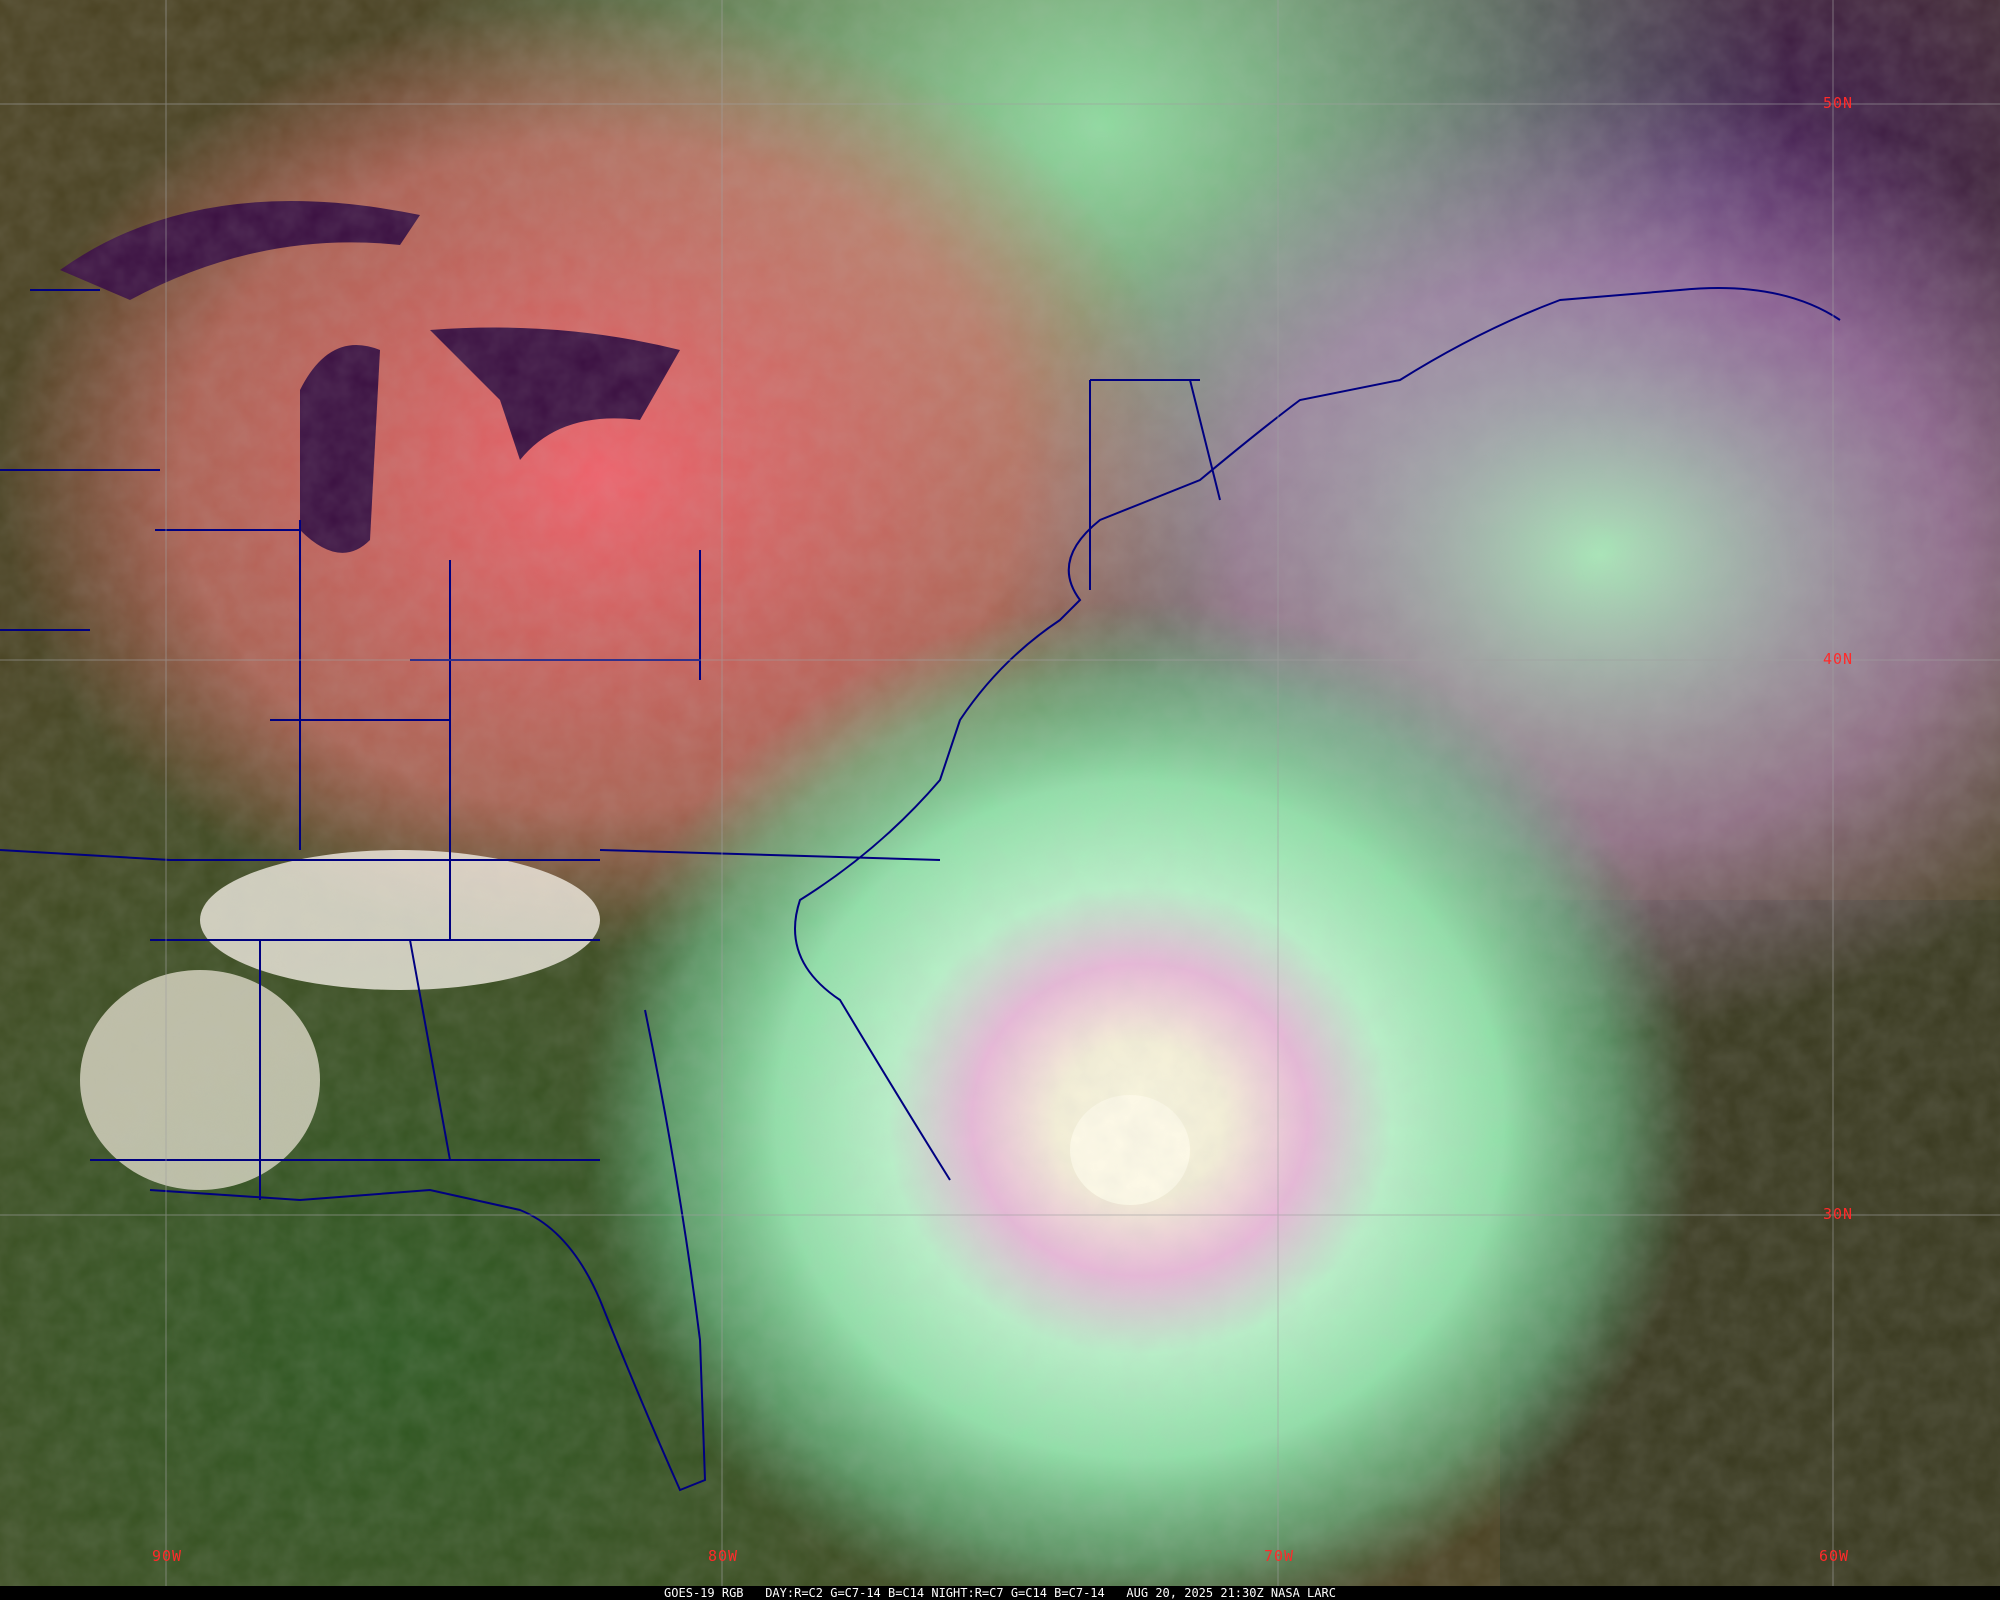 This screenshot has height=1600, width=2000. Describe the element at coordinates (167, 1556) in the screenshot. I see `longitude-label-90w: 90W` at that location.